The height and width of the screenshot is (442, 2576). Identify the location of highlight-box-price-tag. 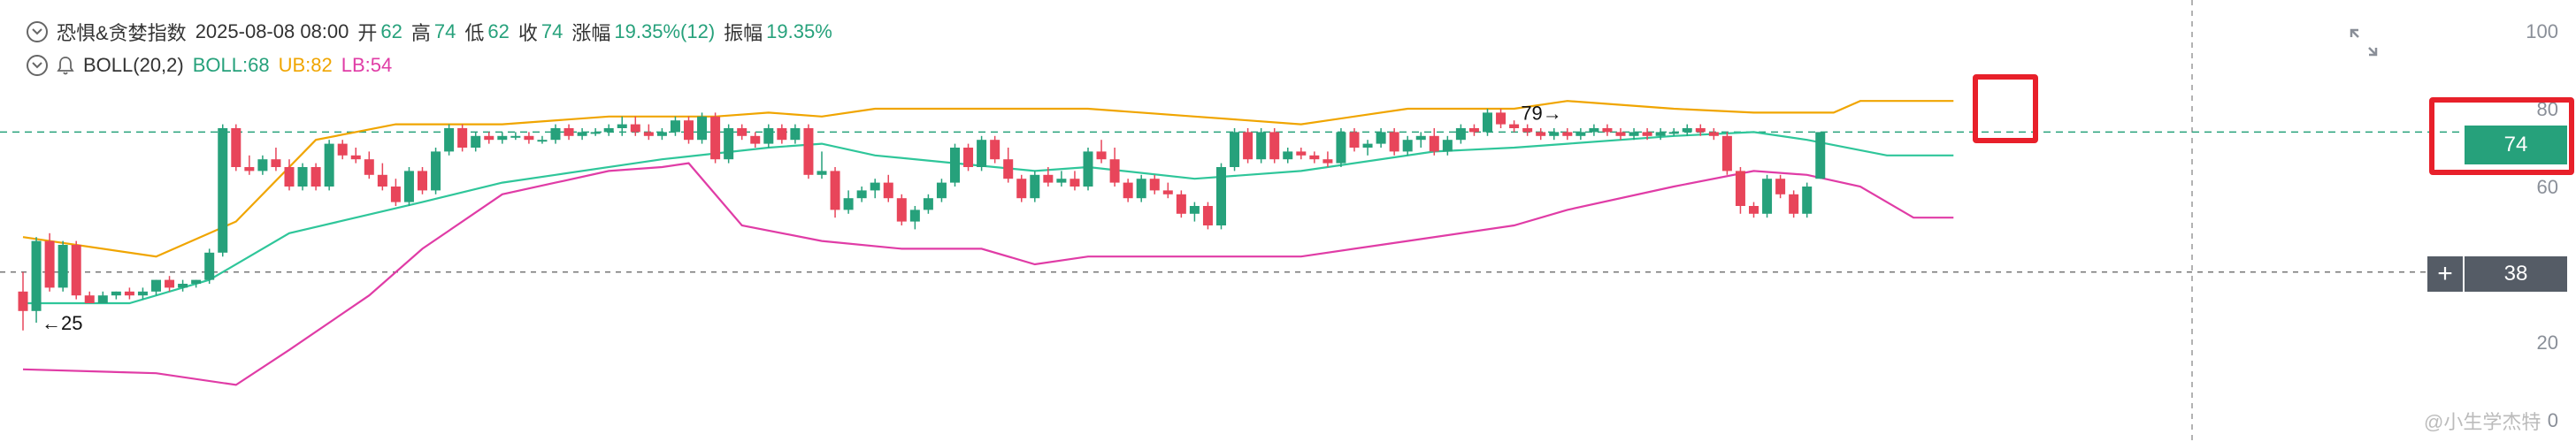
(2501, 136).